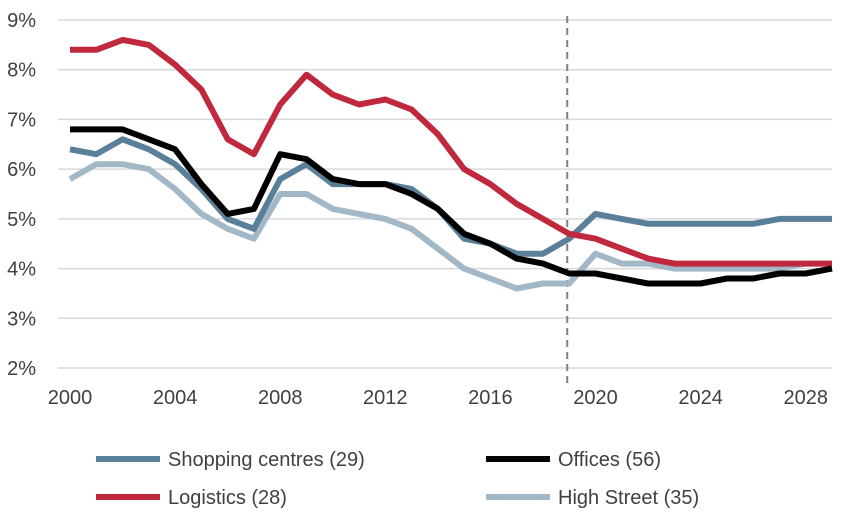  Describe the element at coordinates (595, 398) in the screenshot. I see `x-tick-label: 2020` at that location.